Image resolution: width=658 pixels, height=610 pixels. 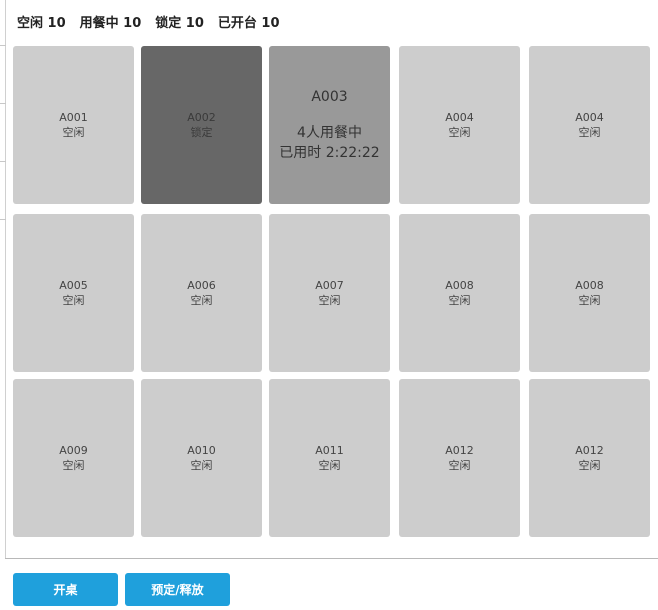 What do you see at coordinates (248, 23) in the screenshot?
I see `status-opened-count: 已开台 10` at bounding box center [248, 23].